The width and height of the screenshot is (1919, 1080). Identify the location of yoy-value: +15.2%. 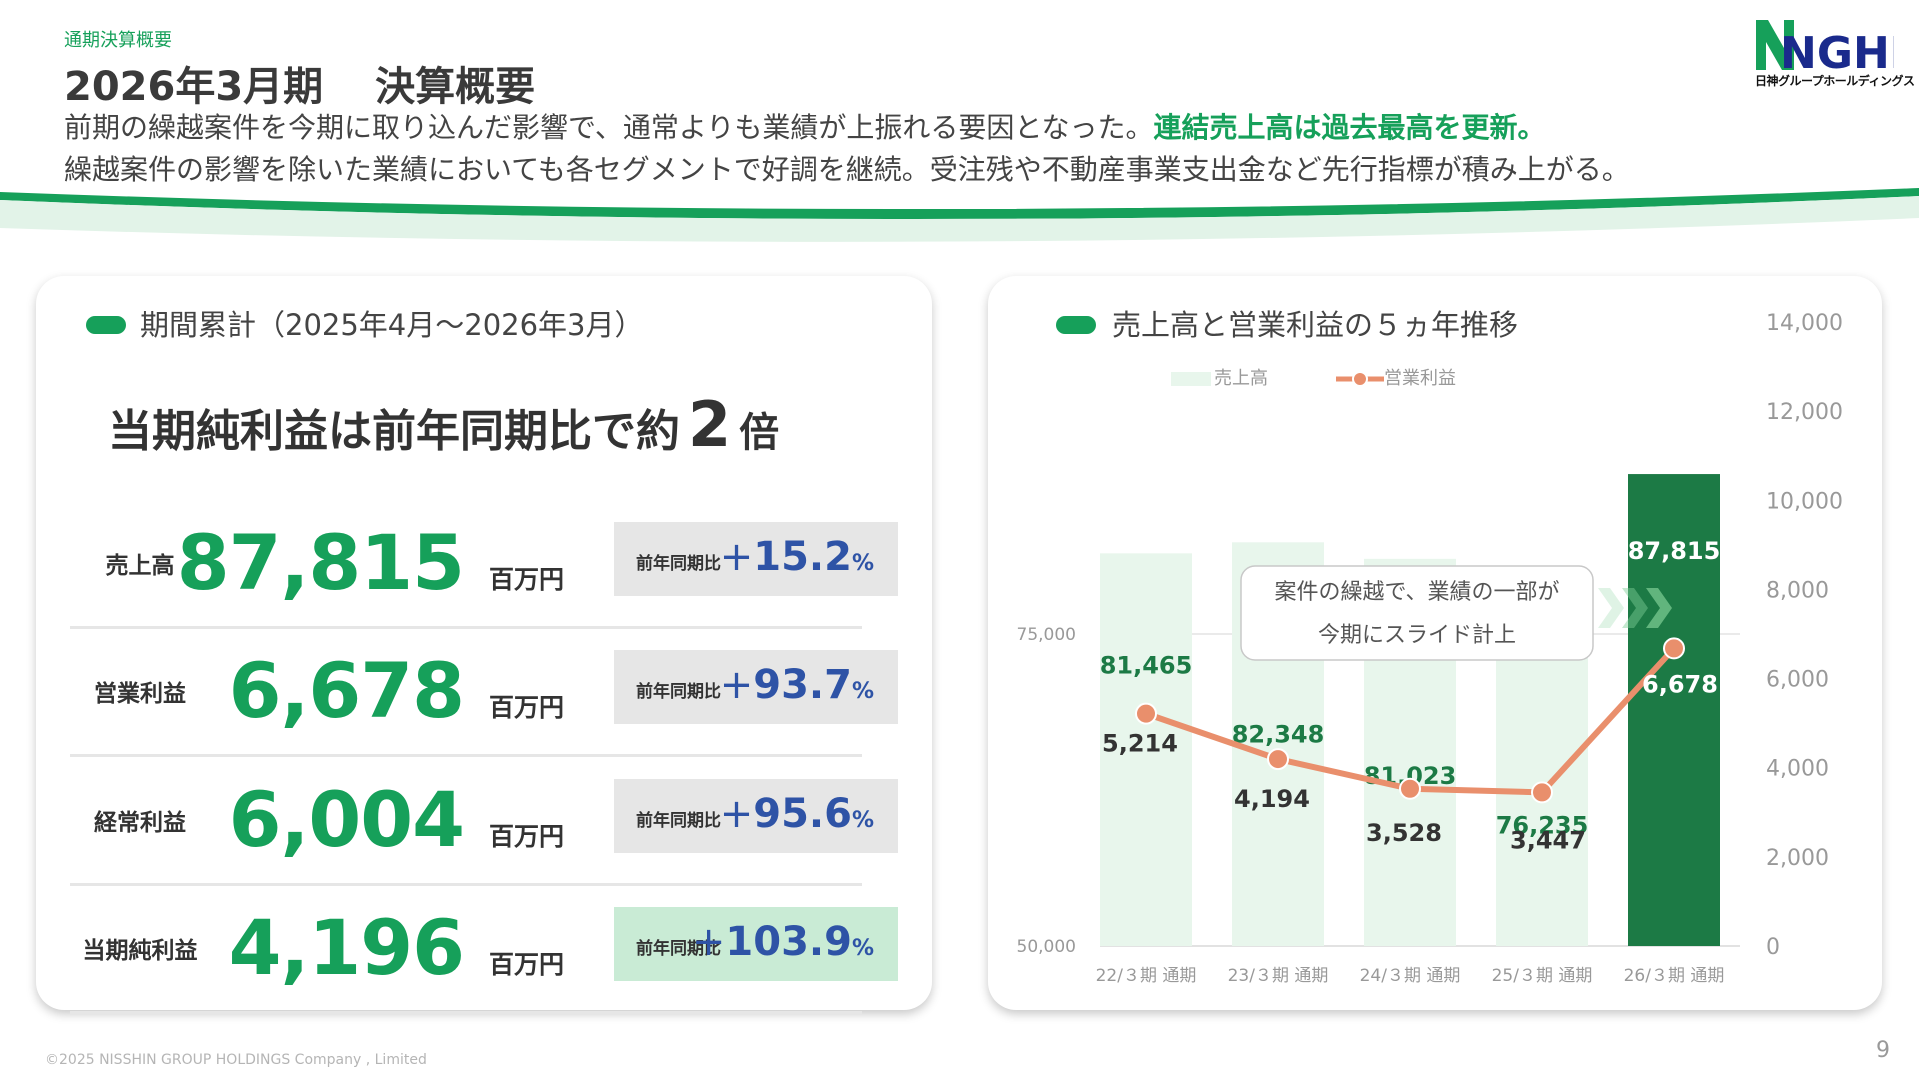
(797, 557).